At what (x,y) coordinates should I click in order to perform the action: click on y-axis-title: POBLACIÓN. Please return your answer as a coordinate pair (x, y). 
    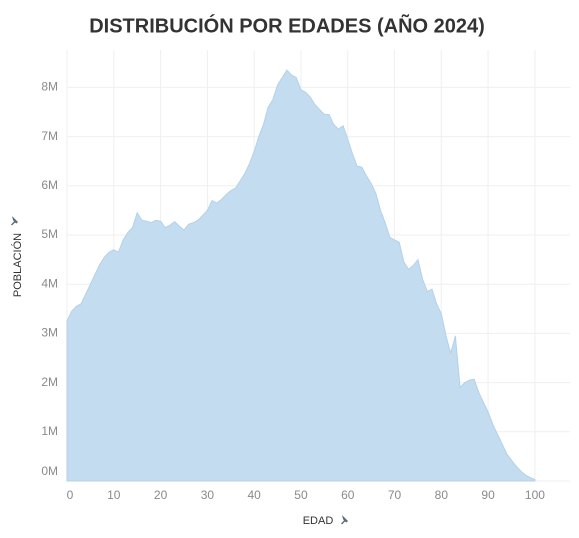
    Looking at the image, I should click on (17, 265).